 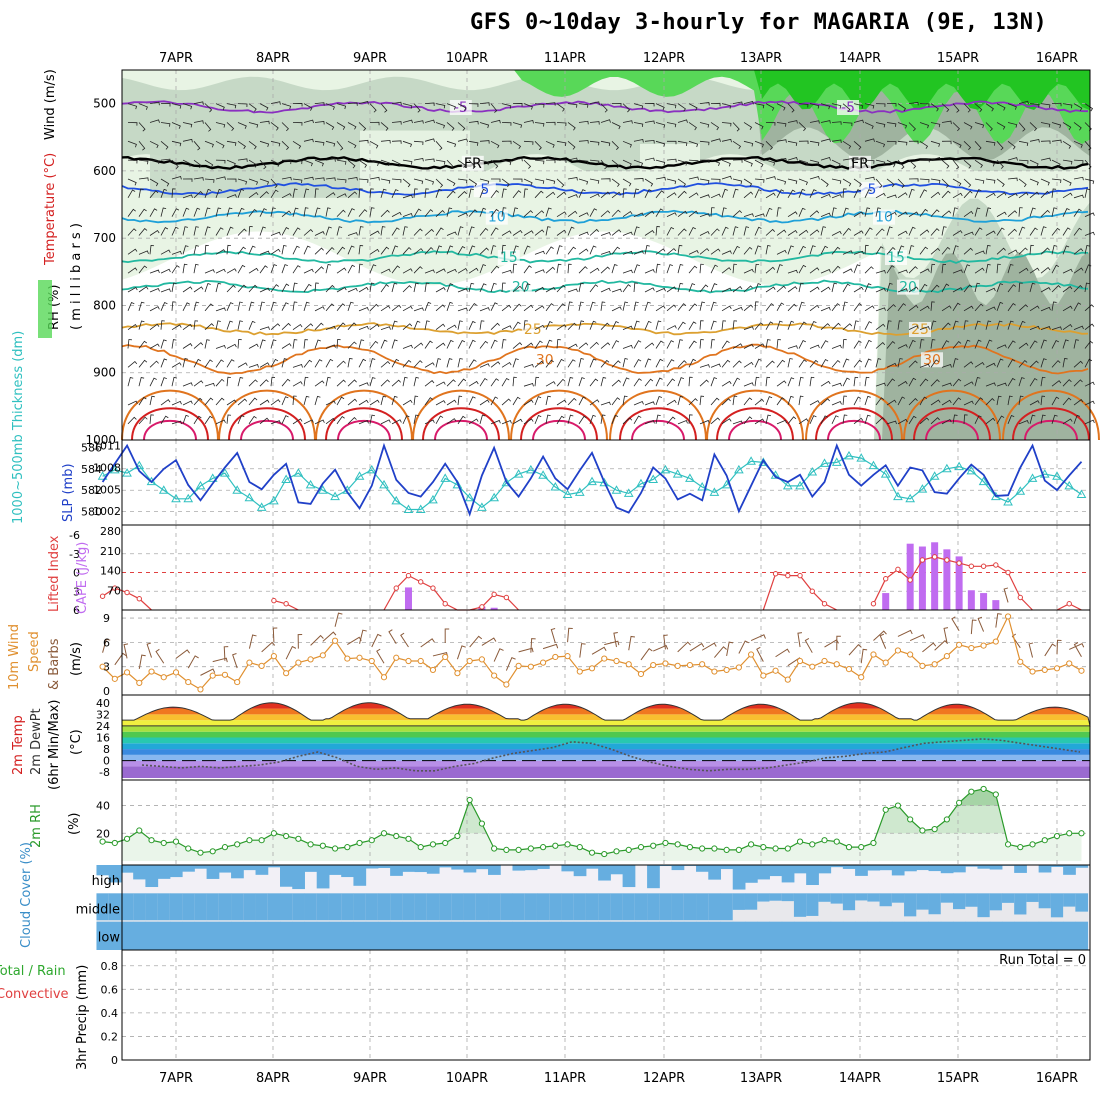 I want to click on wind10m-axis-label-a: 10m Wind, so click(x=14, y=657).